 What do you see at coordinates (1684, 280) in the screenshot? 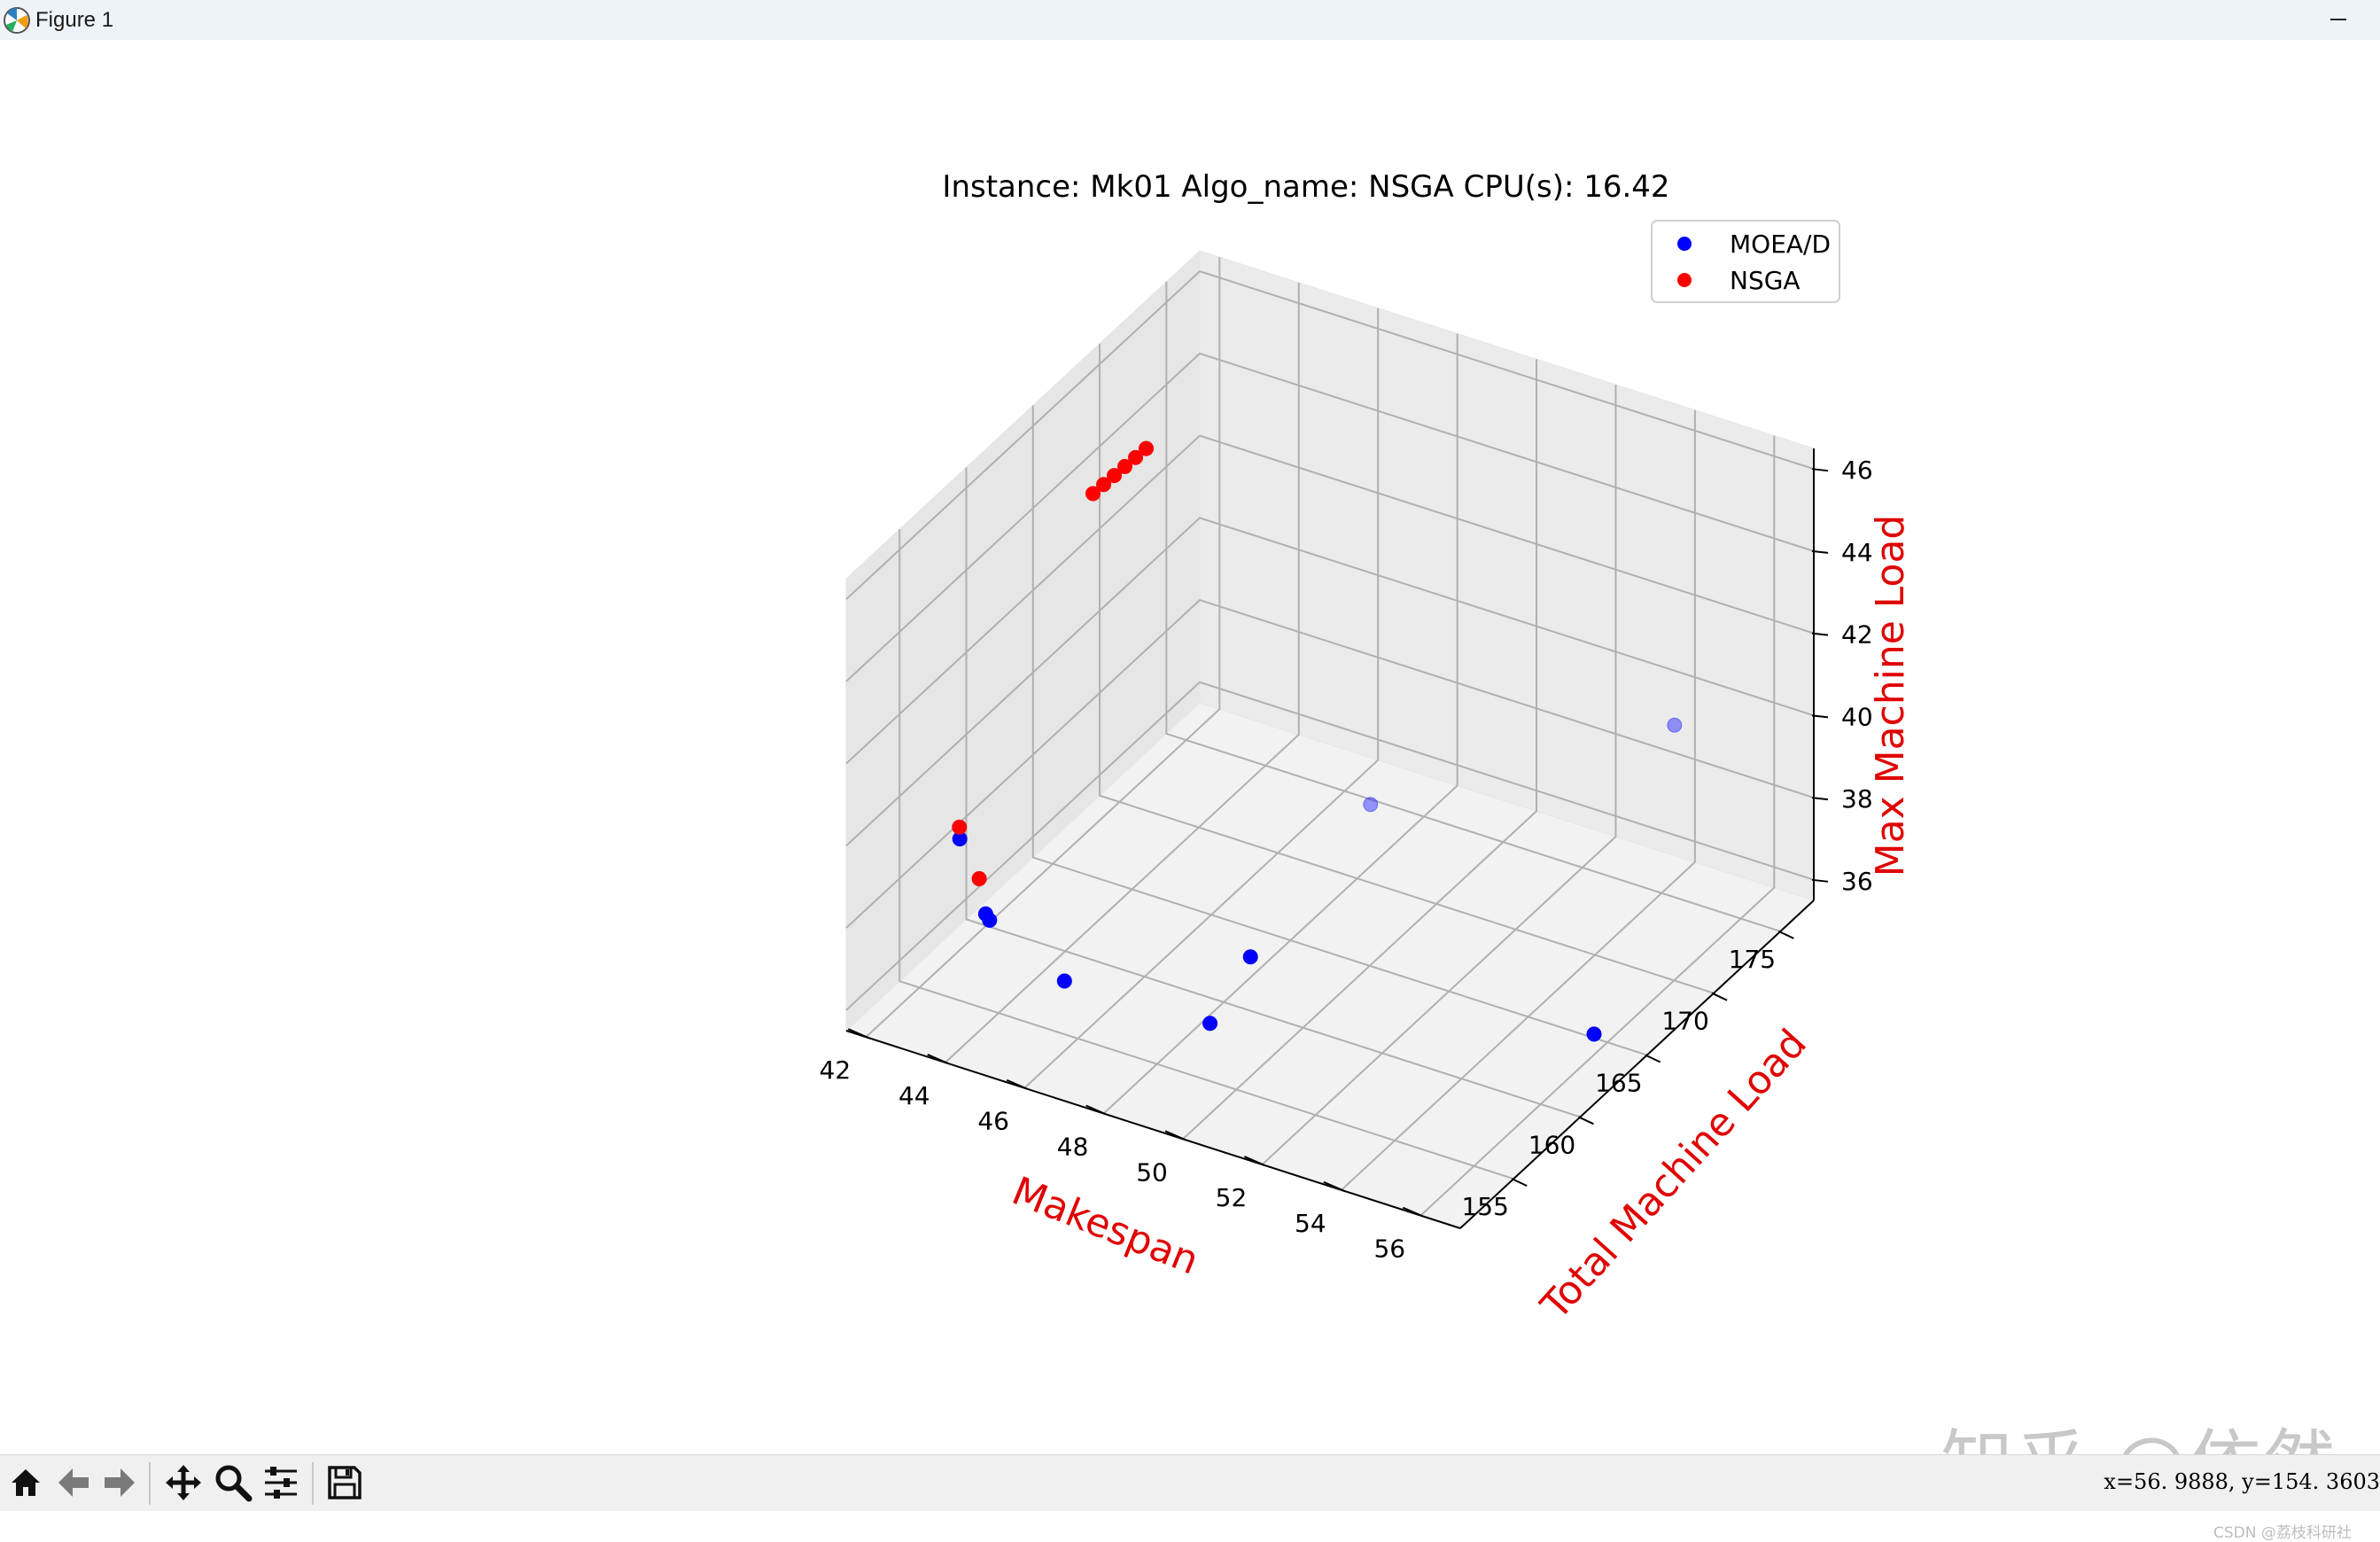
I see `legend-marker-nsga` at bounding box center [1684, 280].